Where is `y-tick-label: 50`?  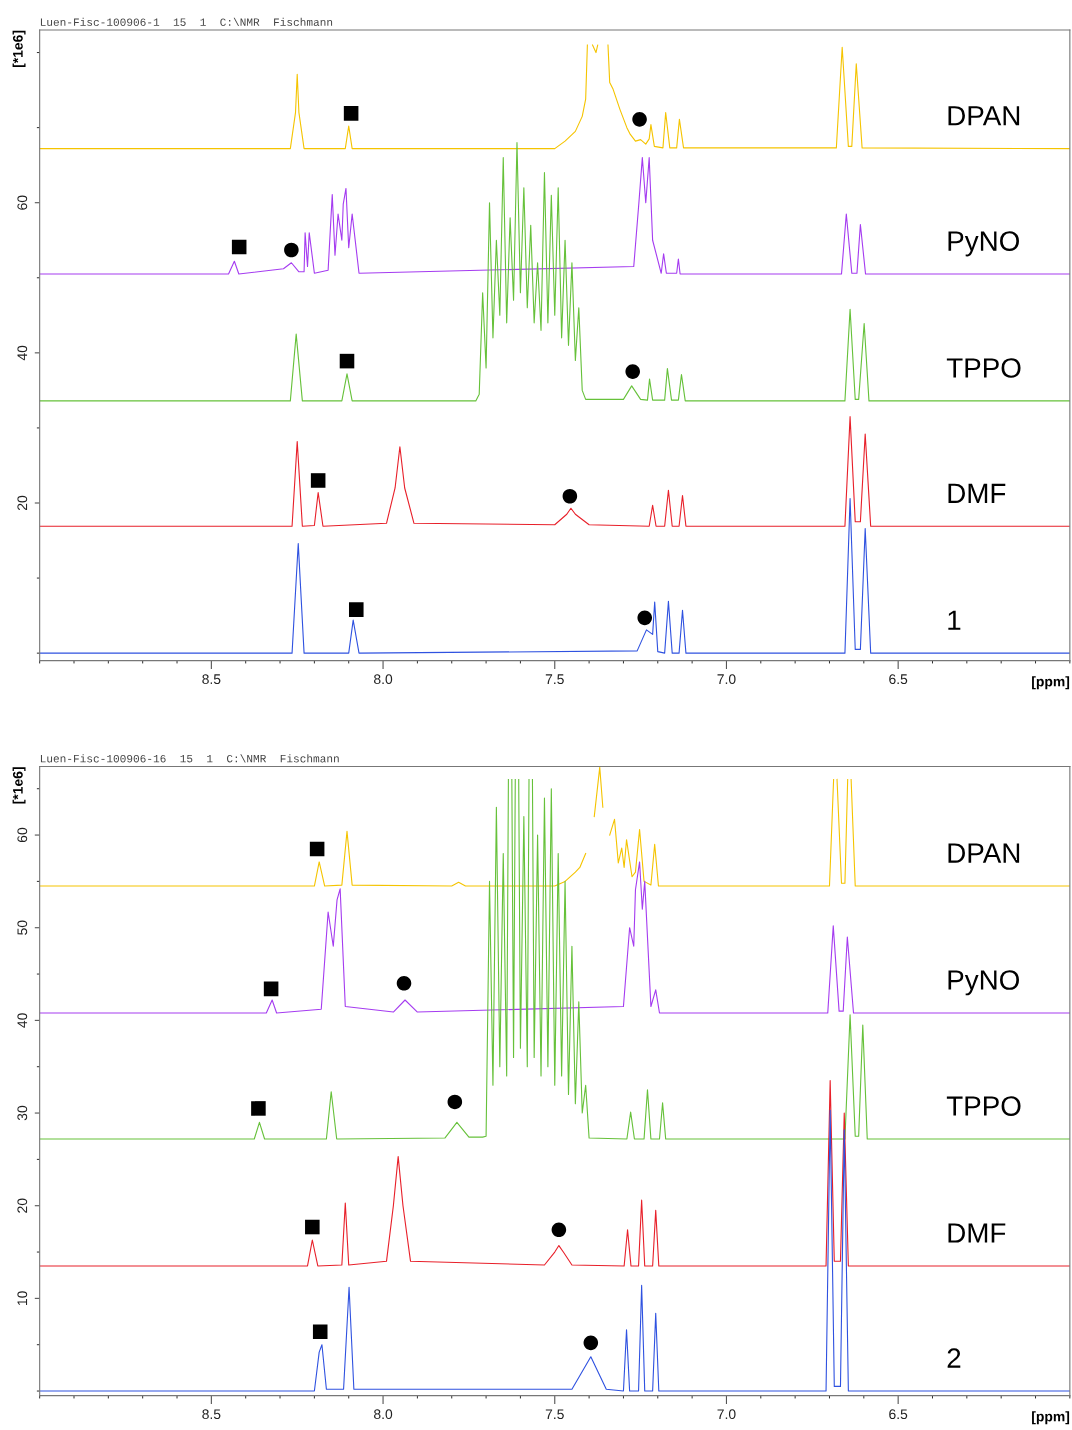 y-tick-label: 50 is located at coordinates (22, 927).